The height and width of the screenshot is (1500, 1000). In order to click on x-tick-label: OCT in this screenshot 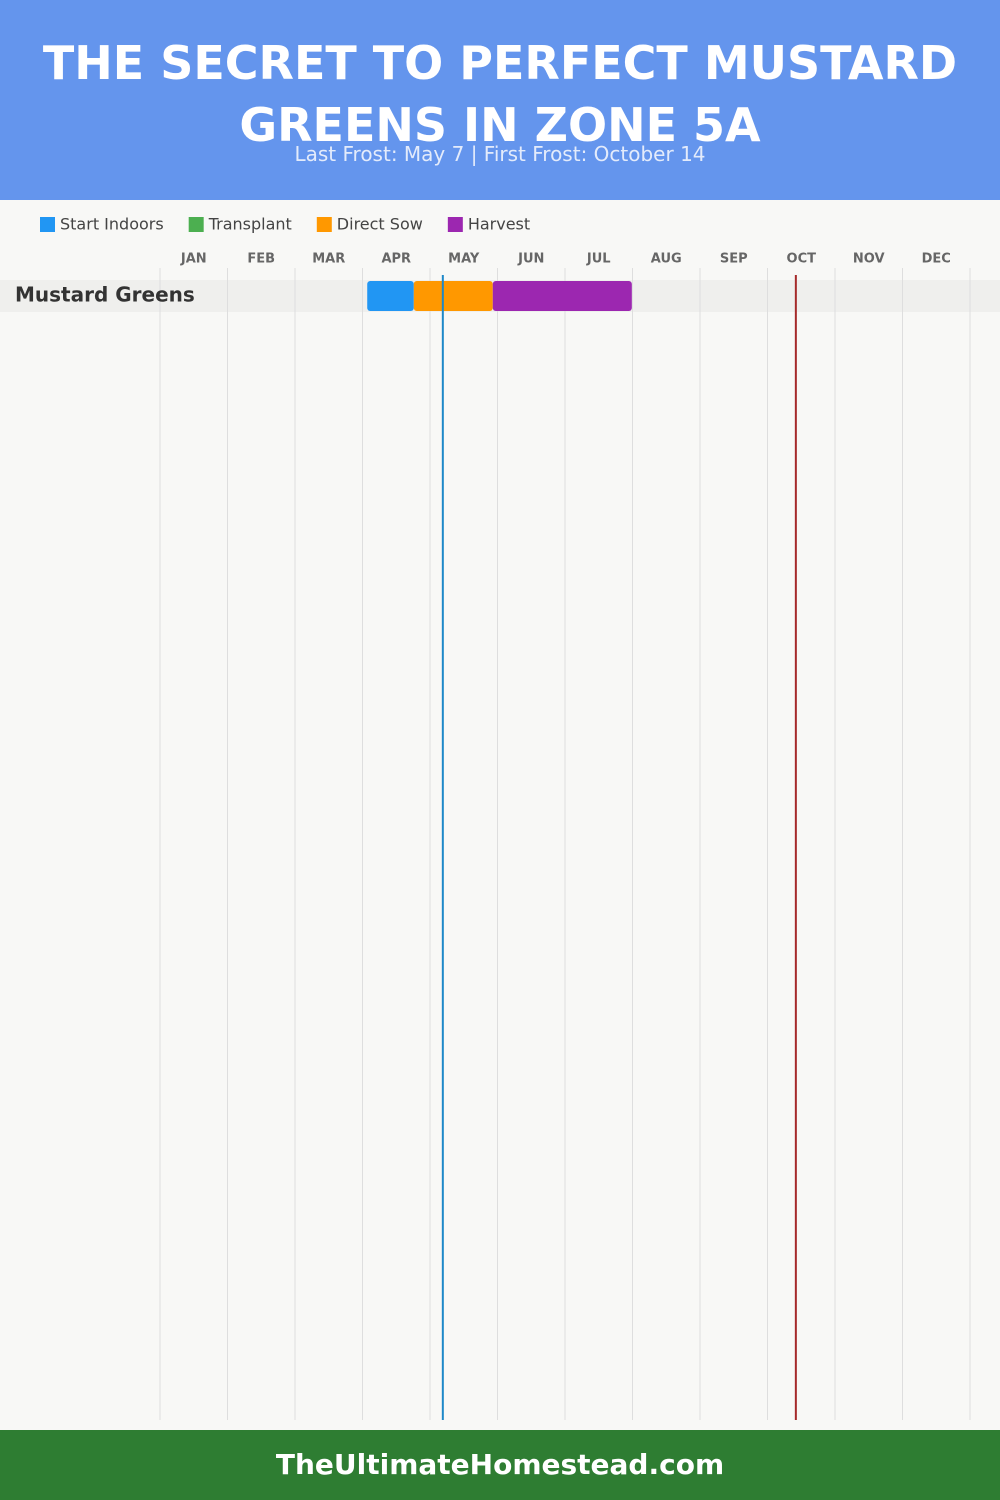, I will do `click(802, 259)`.